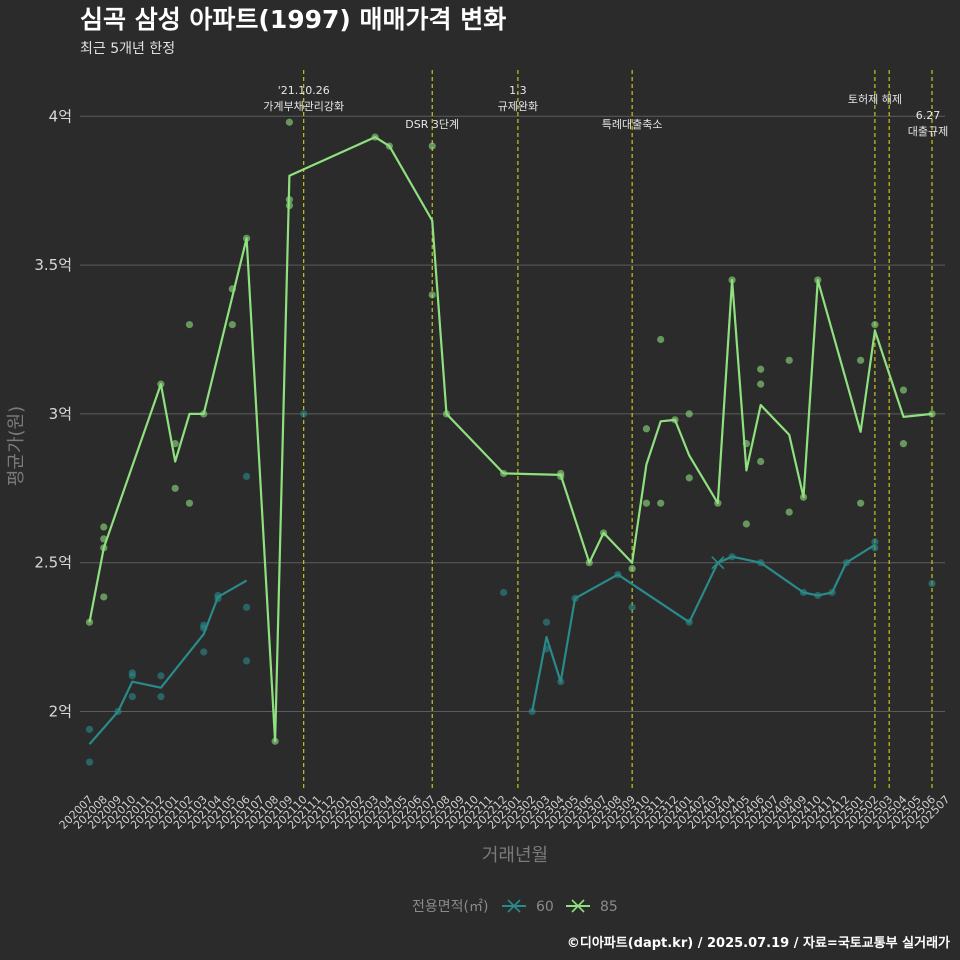  What do you see at coordinates (432, 124) in the screenshot?
I see `event-label: DSR 3단계` at bounding box center [432, 124].